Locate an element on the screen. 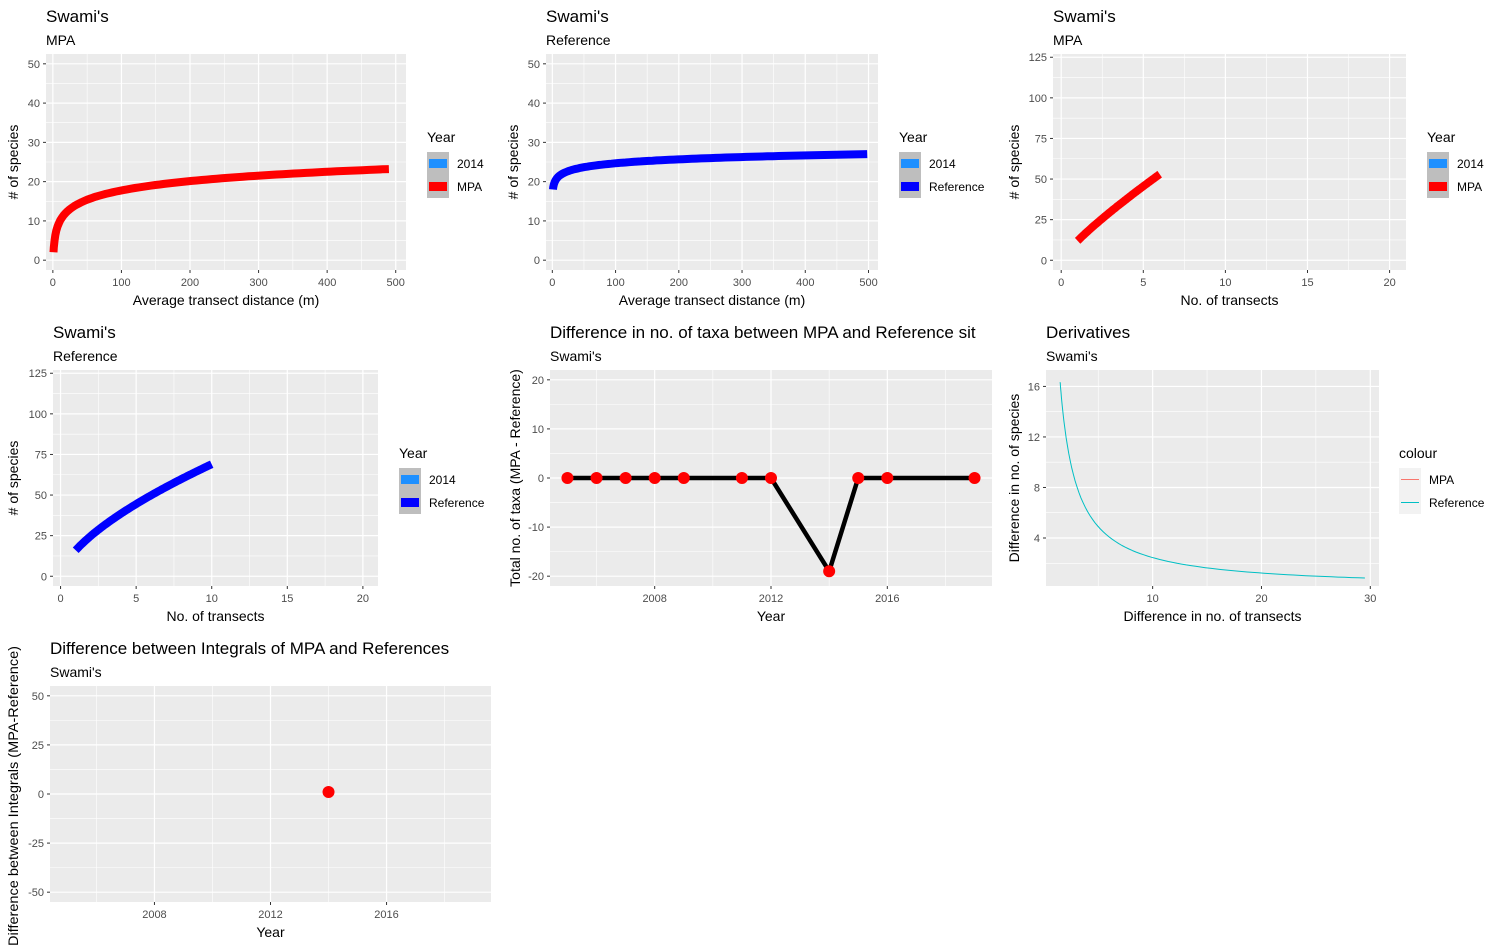 This screenshot has width=1500, height=948. legend-title: colour is located at coordinates (1418, 453).